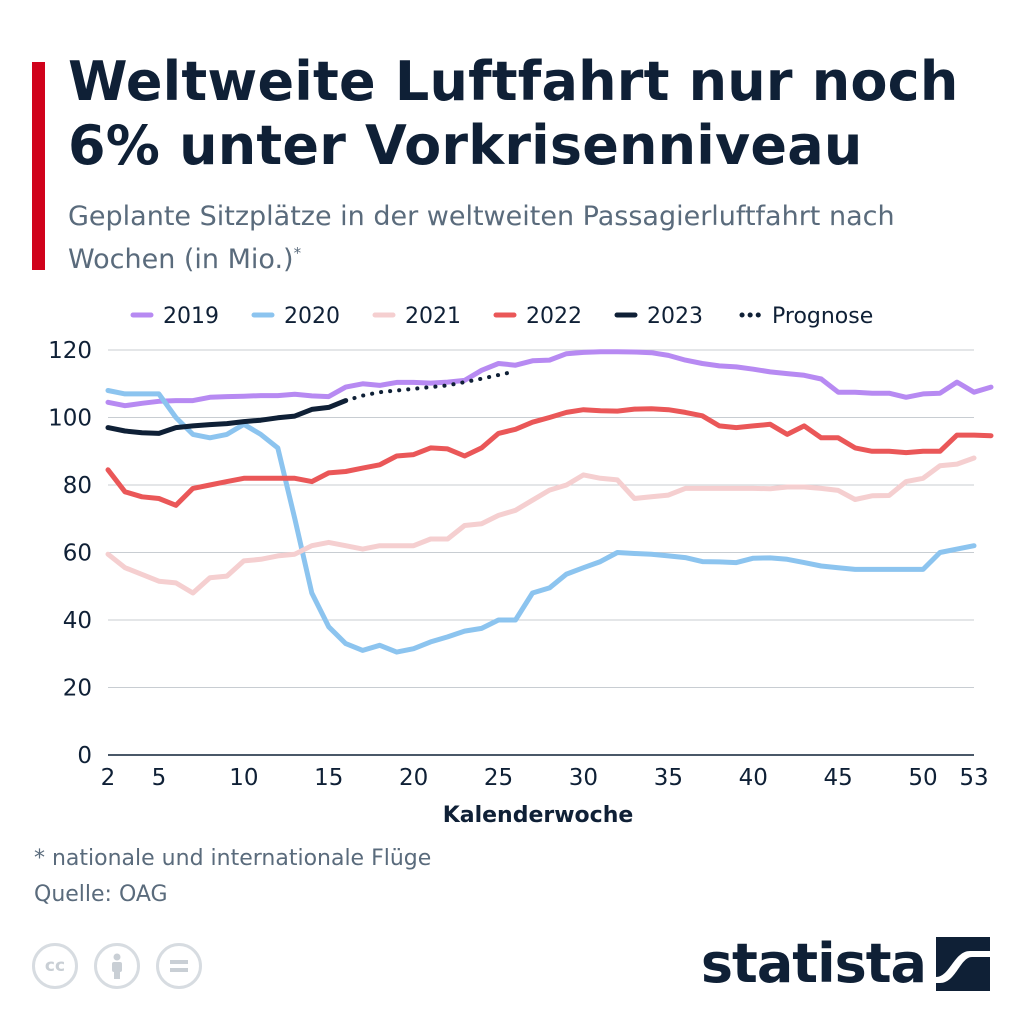  Describe the element at coordinates (159, 778) in the screenshot. I see `x-tick-label: 5` at that location.